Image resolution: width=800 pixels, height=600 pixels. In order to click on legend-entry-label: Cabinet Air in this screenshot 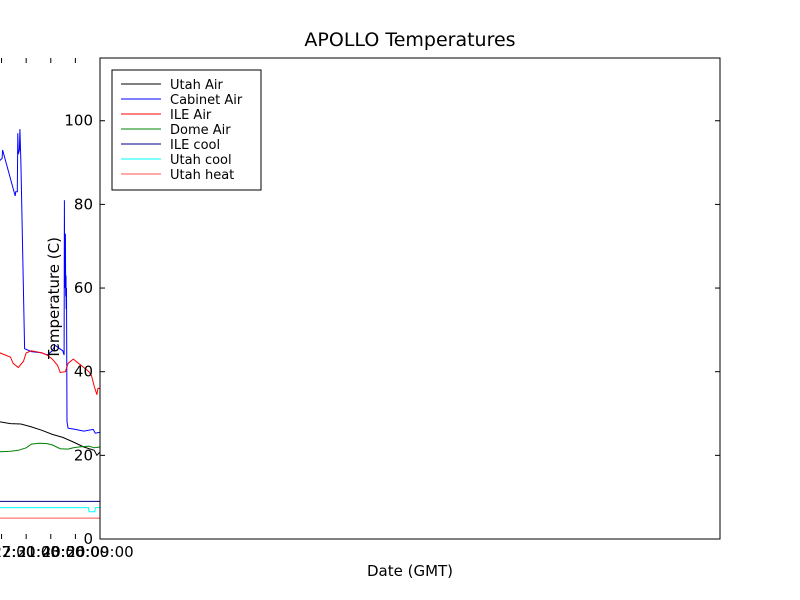, I will do `click(206, 100)`.